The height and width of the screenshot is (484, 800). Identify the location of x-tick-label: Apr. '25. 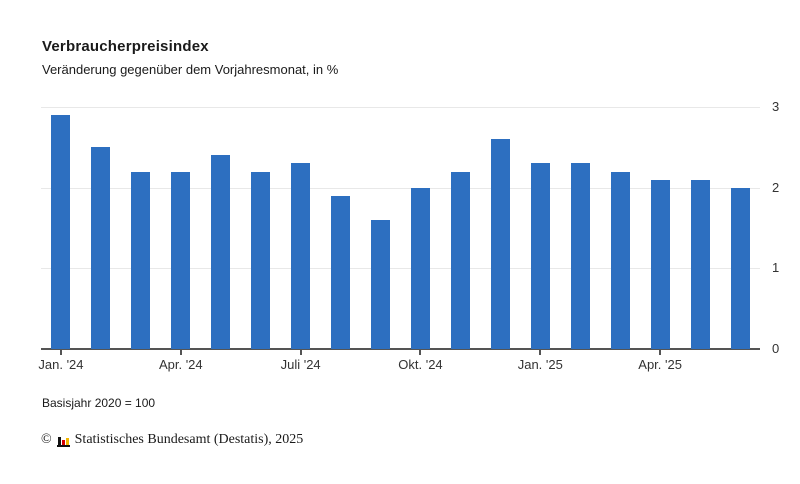
(660, 364).